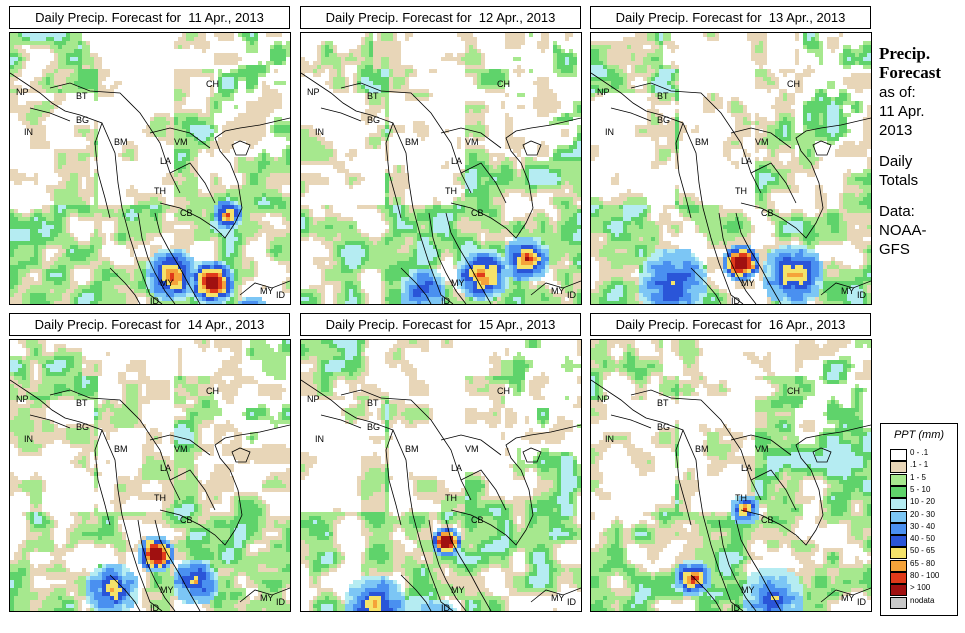 The width and height of the screenshot is (965, 633). Describe the element at coordinates (730, 324) in the screenshot. I see `panel-title: Daily Precip. Forecast for 16 Apr., 2013` at that location.